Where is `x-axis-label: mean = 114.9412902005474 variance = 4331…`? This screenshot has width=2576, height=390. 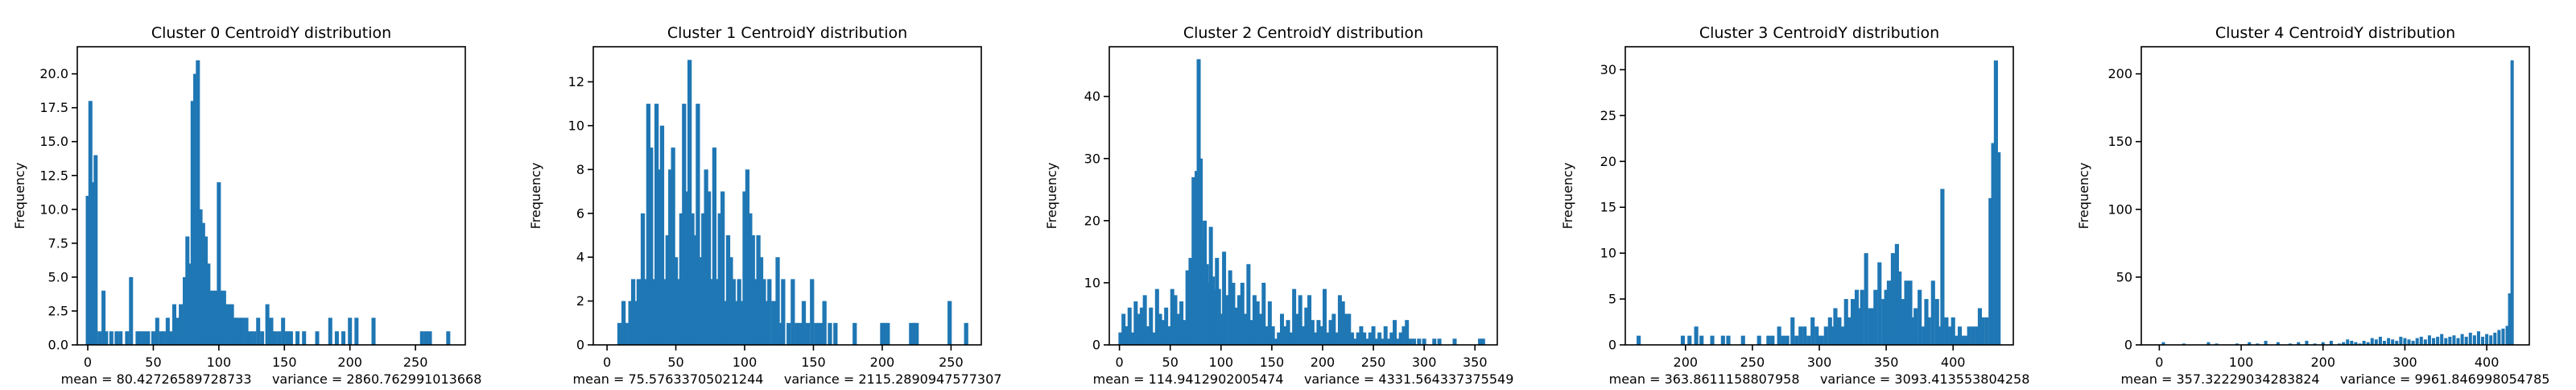 x-axis-label: mean = 114.9412902005474 variance = 4331… is located at coordinates (1303, 379).